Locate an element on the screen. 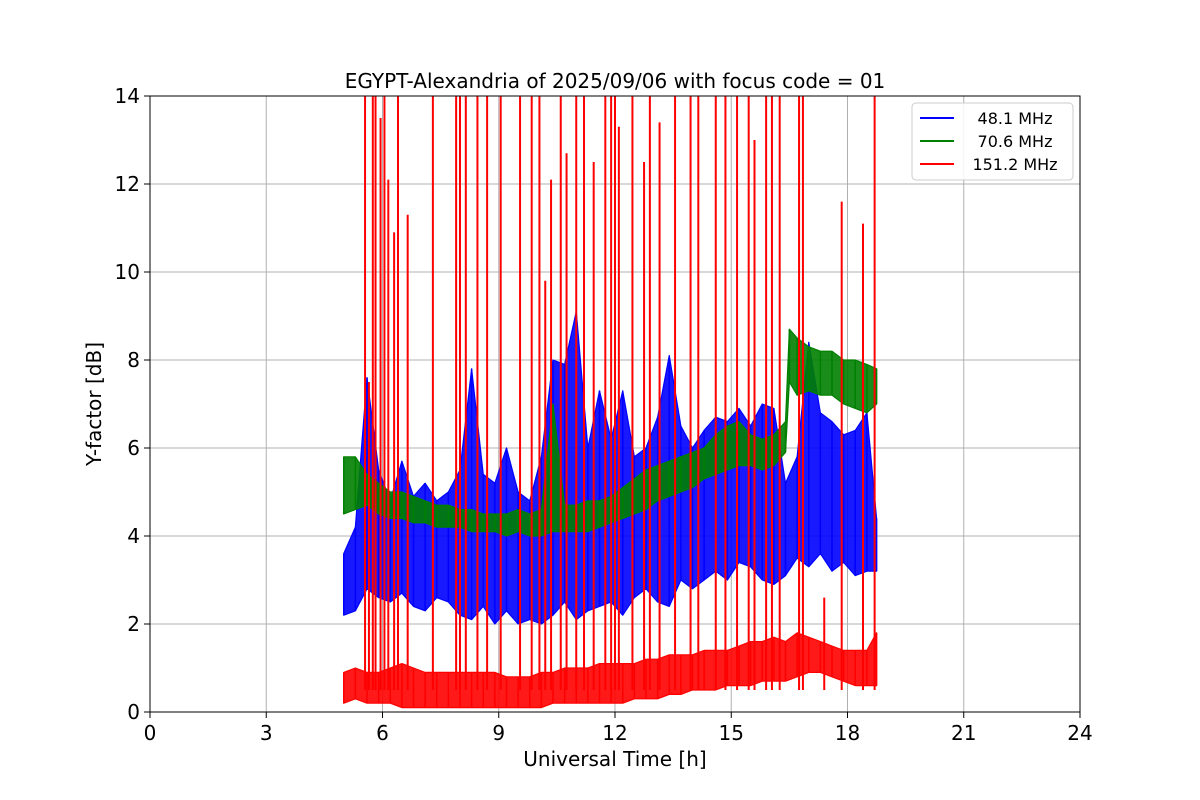 The height and width of the screenshot is (800, 1200). legend: 48.1 MHz 70.6 MHz 151.2 MHz is located at coordinates (992, 141).